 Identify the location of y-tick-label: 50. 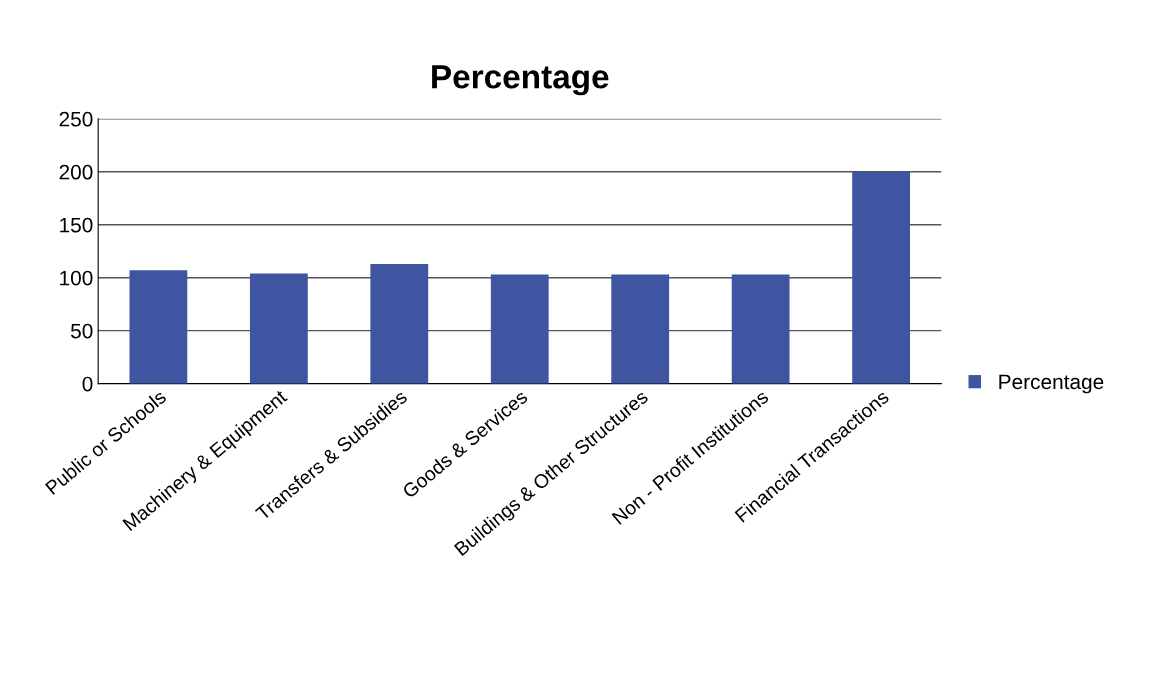
(81, 331).